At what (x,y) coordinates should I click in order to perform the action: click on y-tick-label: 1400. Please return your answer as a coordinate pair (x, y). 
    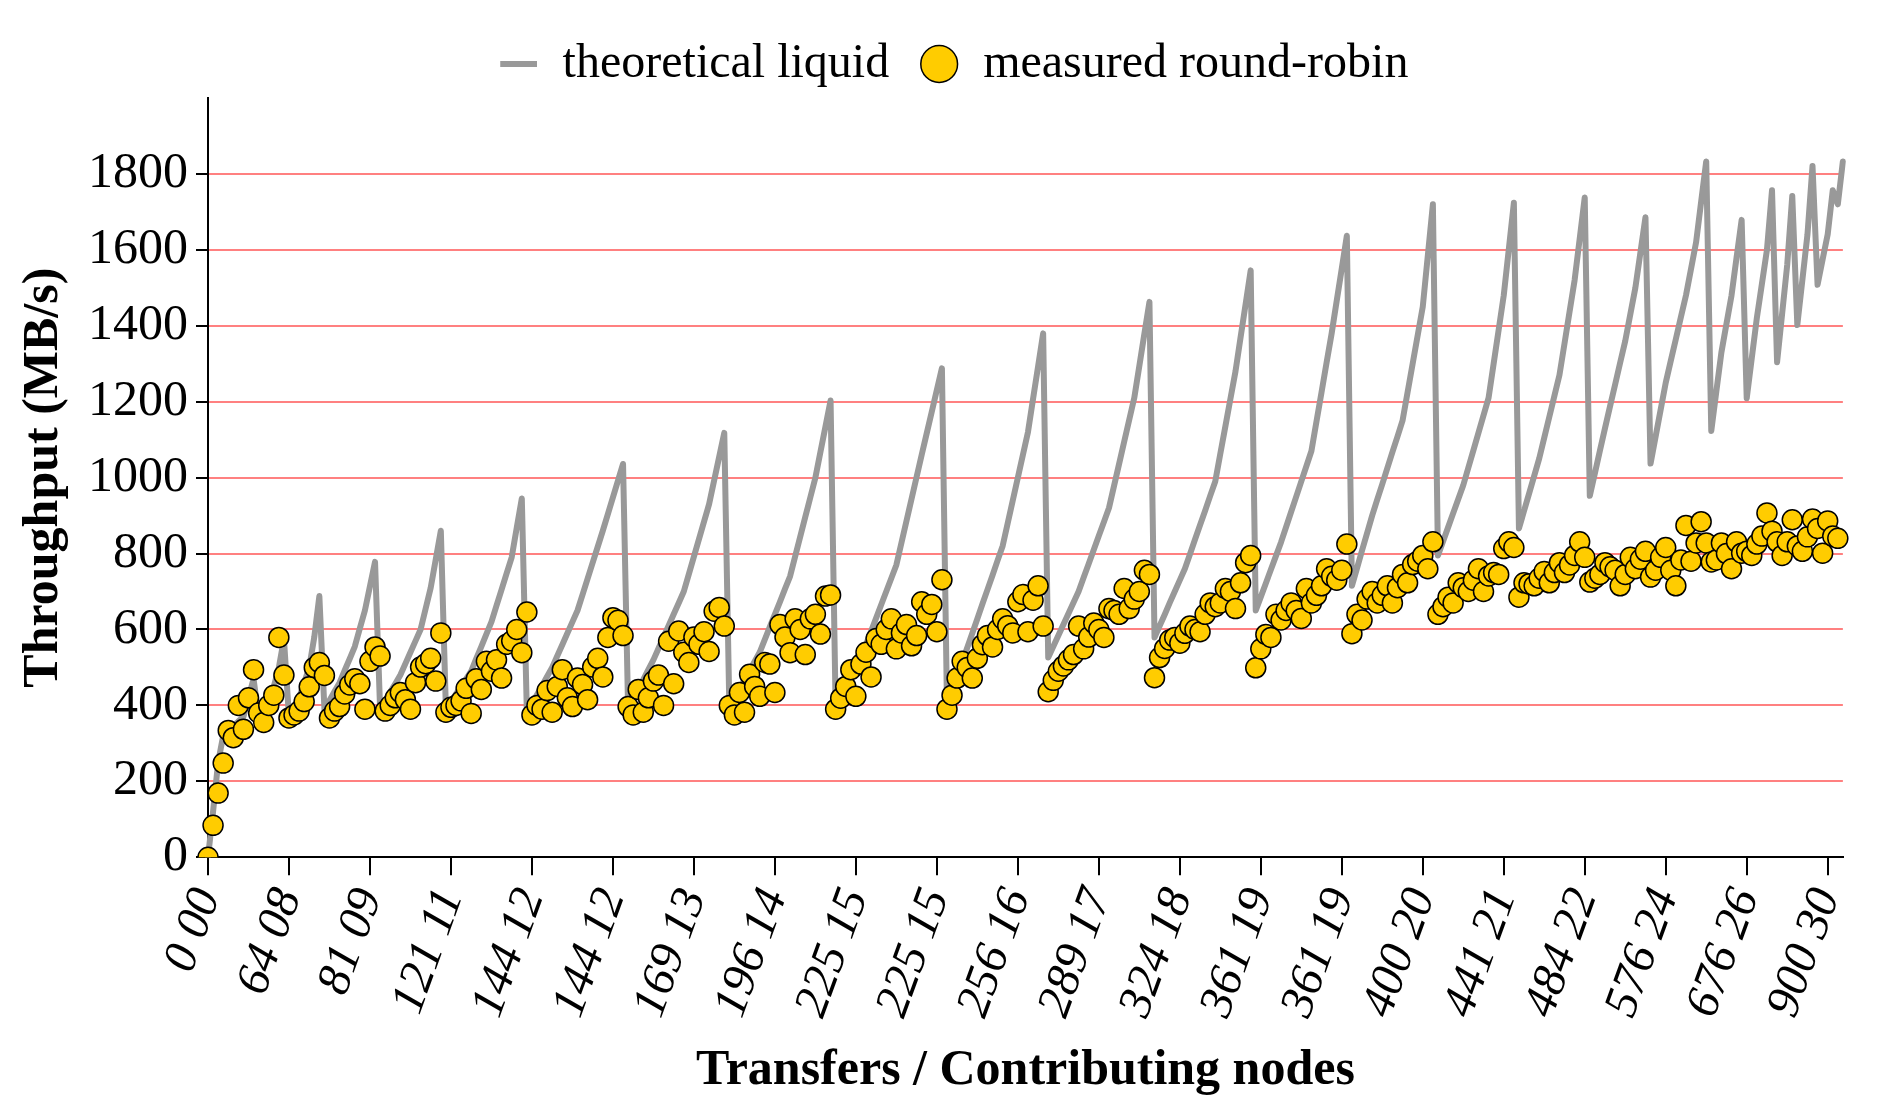
    Looking at the image, I should click on (138, 321).